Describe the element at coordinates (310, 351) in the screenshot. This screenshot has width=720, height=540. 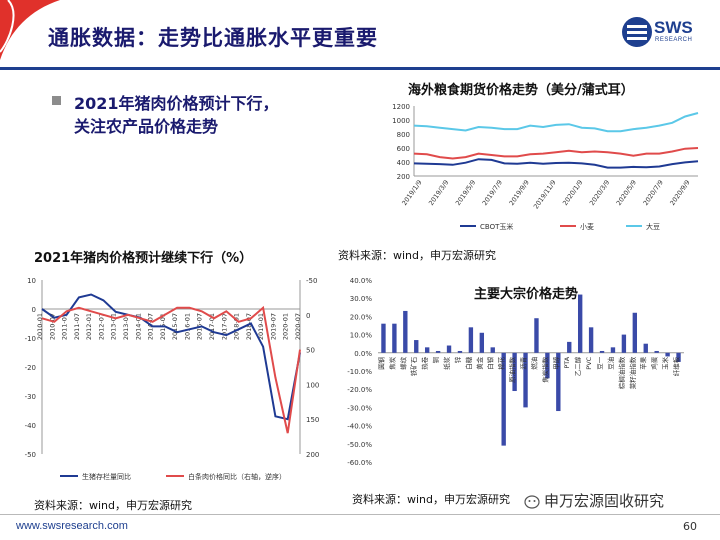
I see `y-right-tick-label: 50` at that location.